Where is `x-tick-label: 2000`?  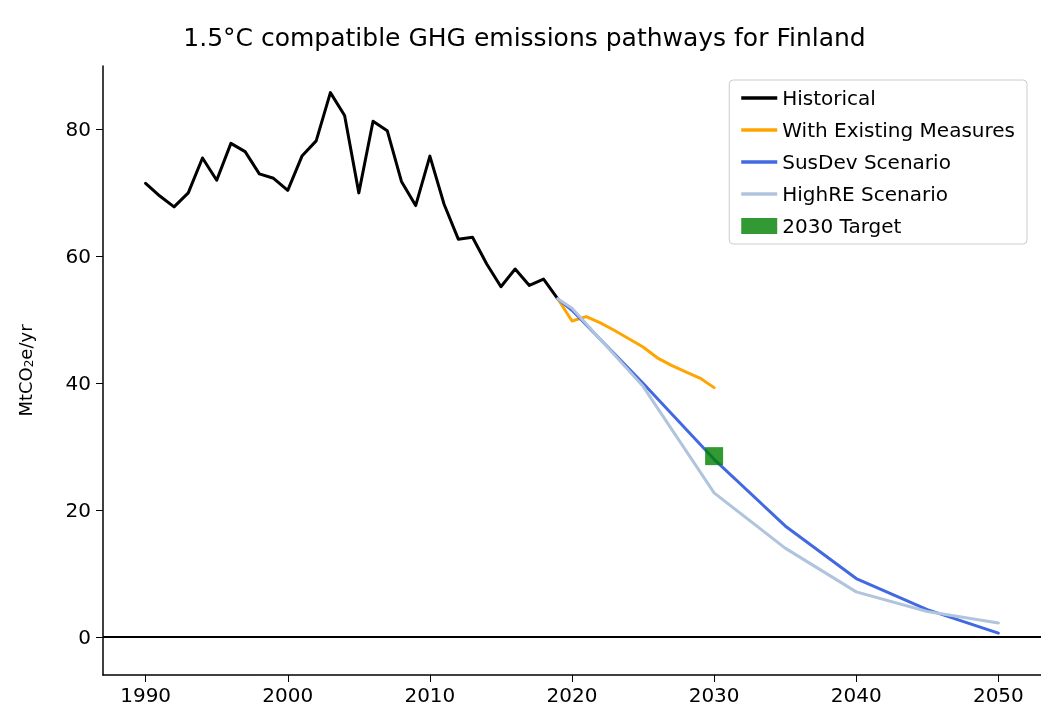
x-tick-label: 2000 is located at coordinates (288, 695).